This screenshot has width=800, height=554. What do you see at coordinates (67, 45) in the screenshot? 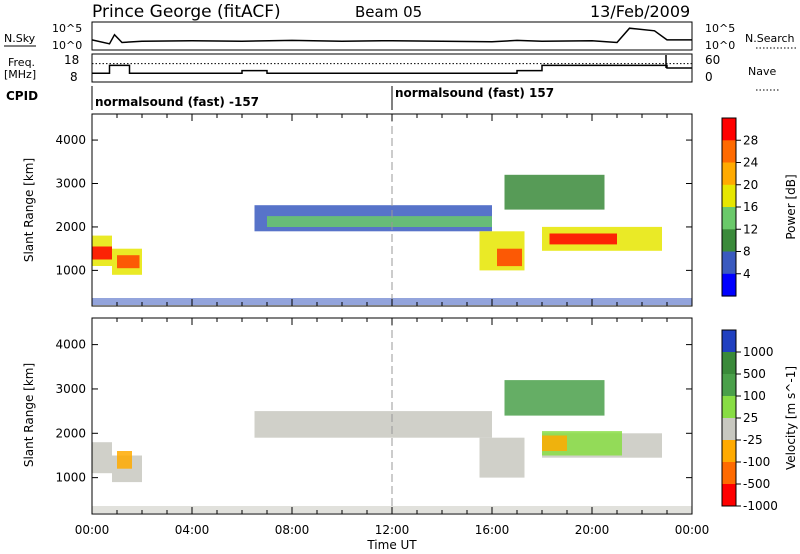
I see `nsky-left-tick-bottom: 10^0` at bounding box center [67, 45].